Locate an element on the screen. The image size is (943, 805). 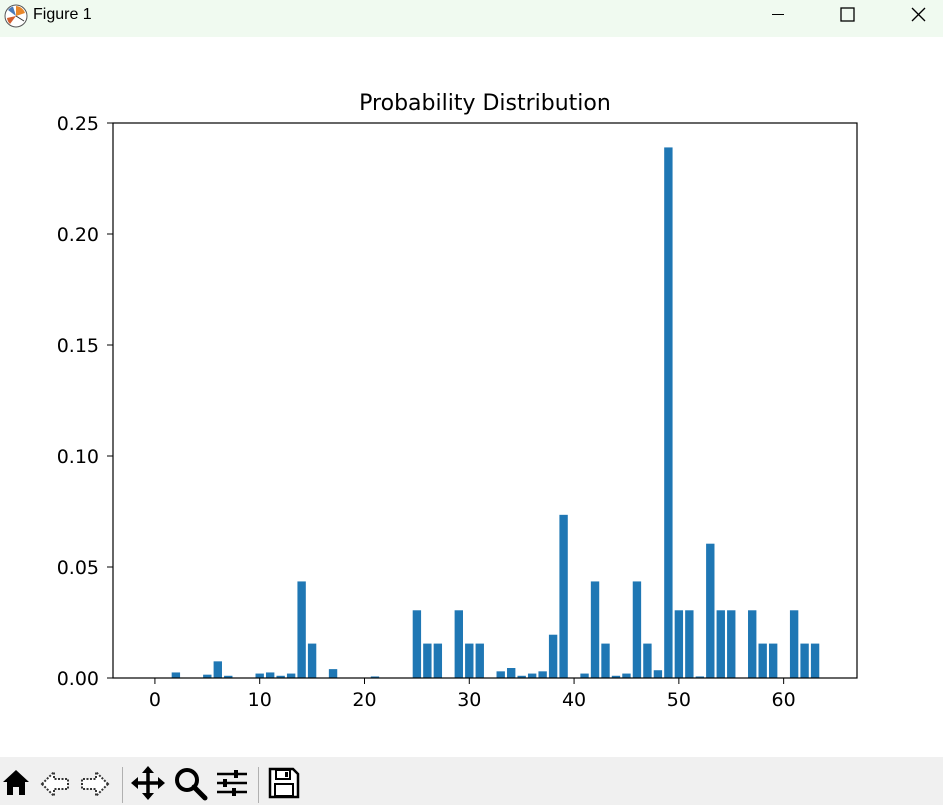
maximize-button is located at coordinates (847, 15).